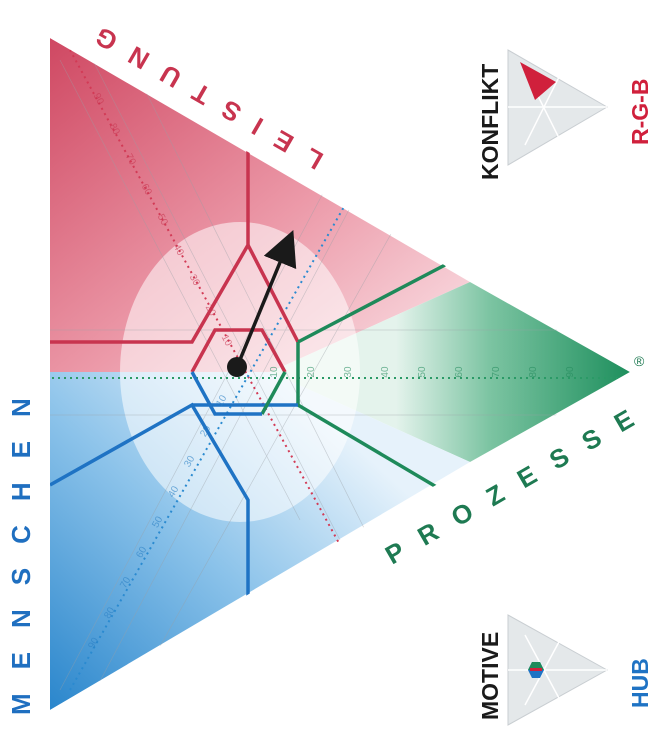  Describe the element at coordinates (21, 544) in the screenshot. I see `menschen-label: MENSCHEN` at that location.